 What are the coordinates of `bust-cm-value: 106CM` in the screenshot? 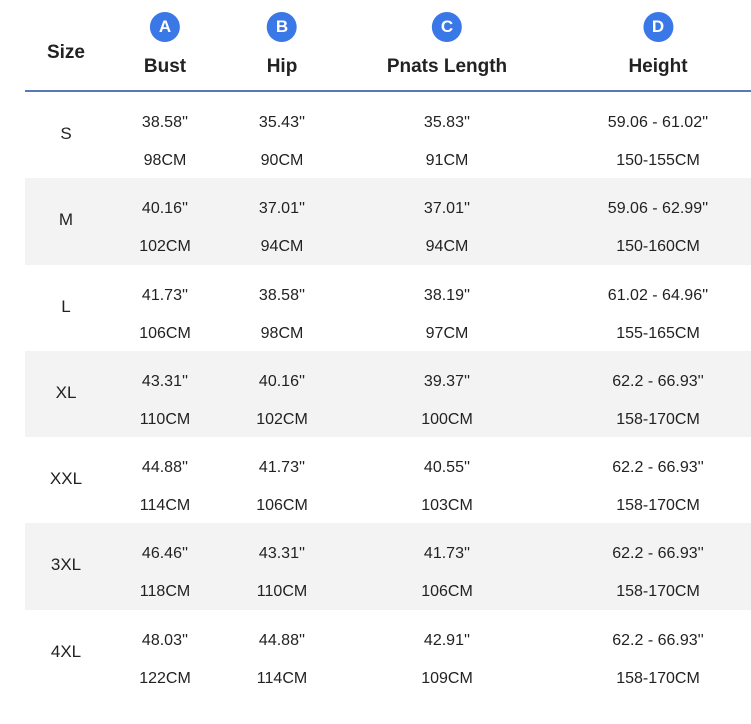 It's located at (165, 333).